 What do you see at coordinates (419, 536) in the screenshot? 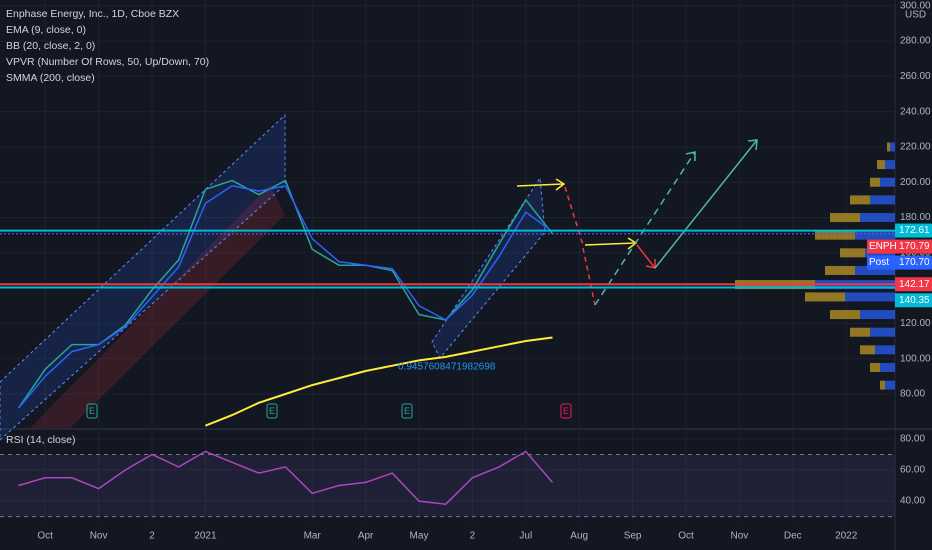
I see `x-tick-label: May` at bounding box center [419, 536].